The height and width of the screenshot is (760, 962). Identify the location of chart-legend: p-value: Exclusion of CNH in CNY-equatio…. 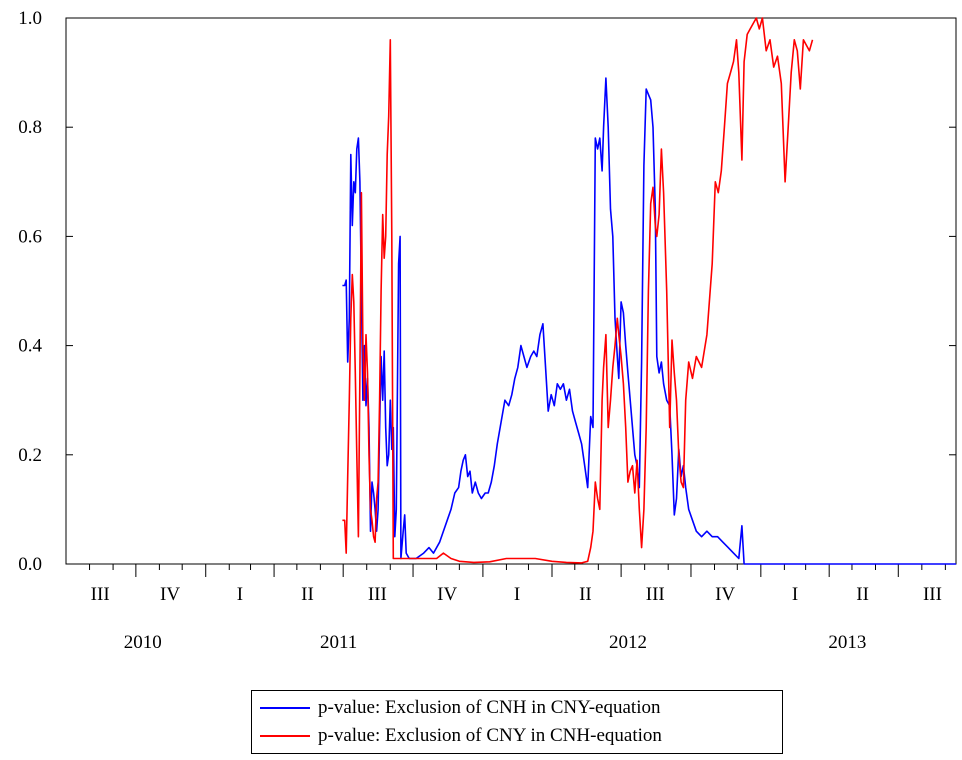
(517, 722).